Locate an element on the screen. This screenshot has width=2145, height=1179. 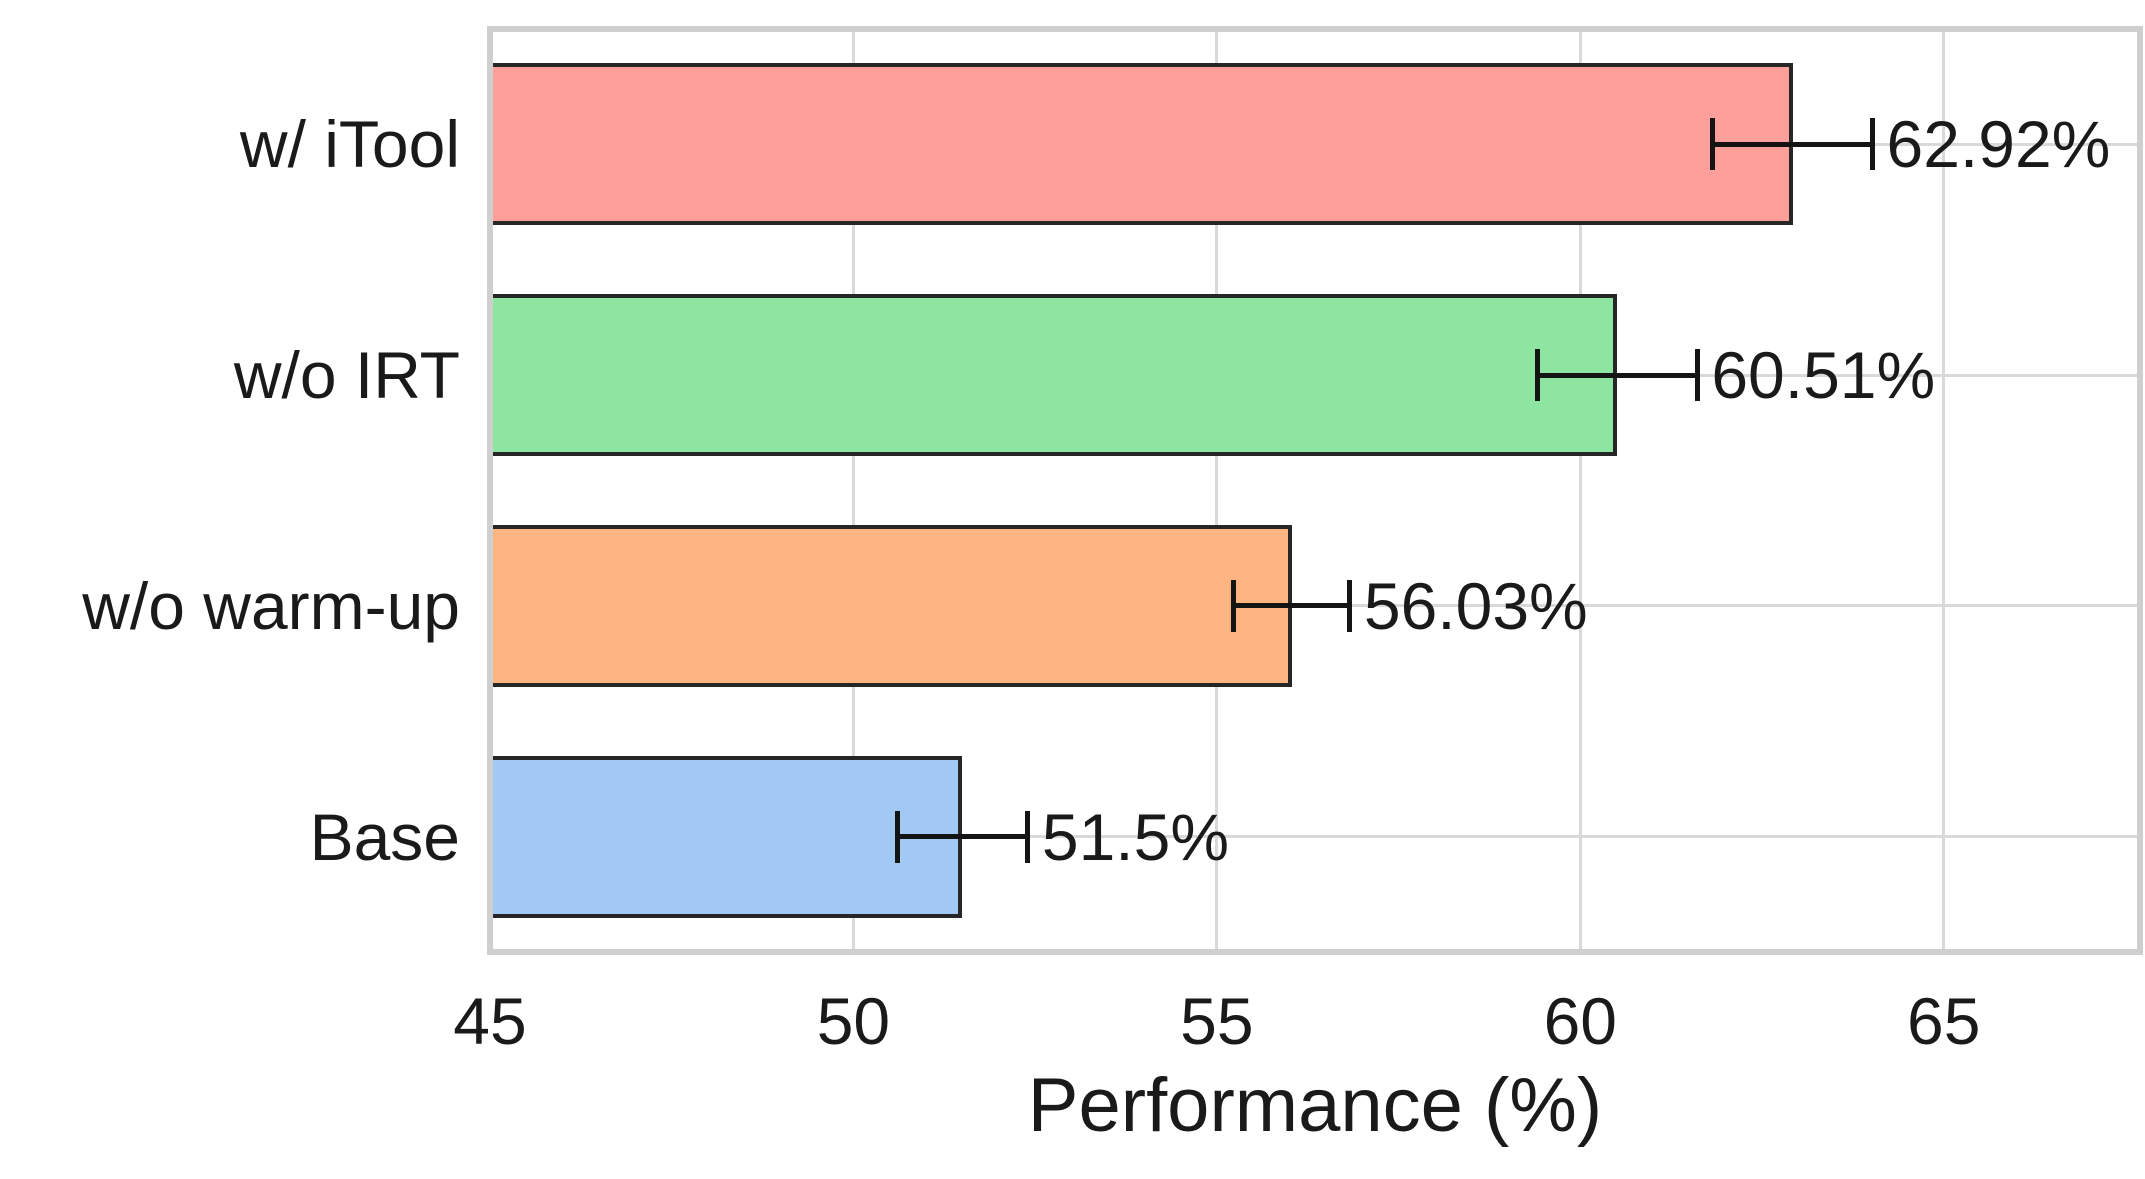
error-cap-2-right is located at coordinates (1350, 605).